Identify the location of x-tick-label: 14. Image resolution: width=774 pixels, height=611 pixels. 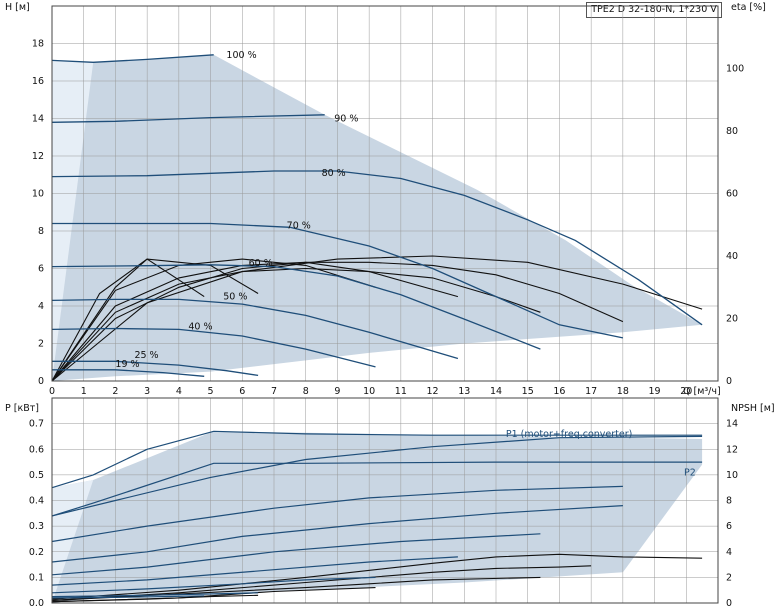
(496, 391).